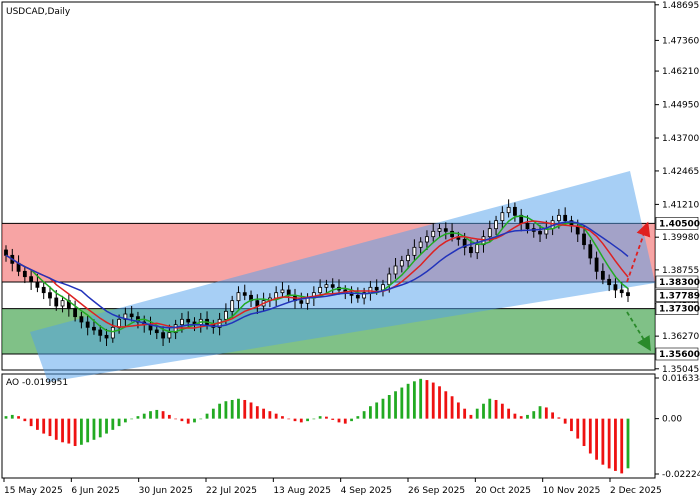  What do you see at coordinates (166, 491) in the screenshot?
I see `date-tick-label: 30 Jun 2025` at bounding box center [166, 491].